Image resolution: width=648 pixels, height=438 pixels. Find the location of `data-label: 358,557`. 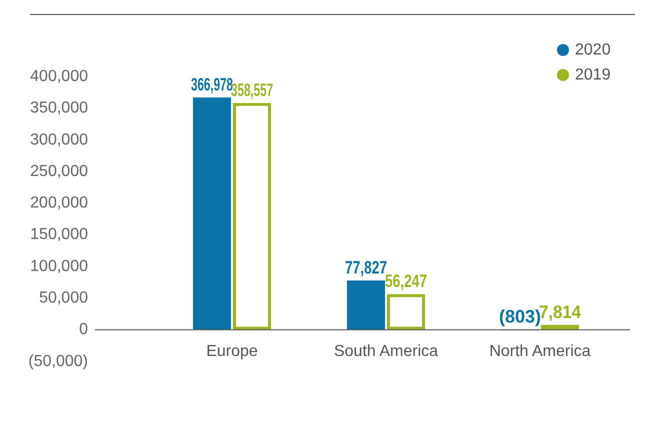

data-label: 358,557 is located at coordinates (252, 90).